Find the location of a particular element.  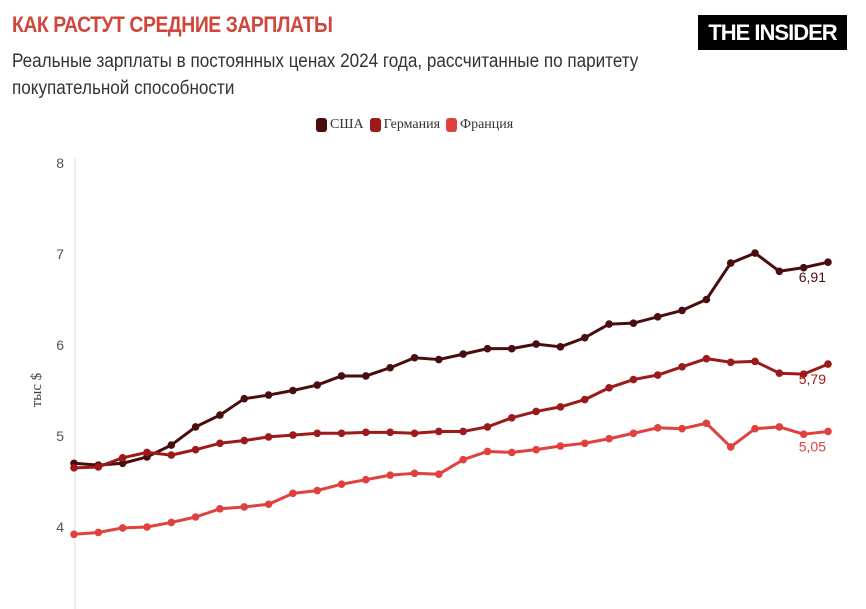

legend-item-germany: Германия is located at coordinates (404, 125).